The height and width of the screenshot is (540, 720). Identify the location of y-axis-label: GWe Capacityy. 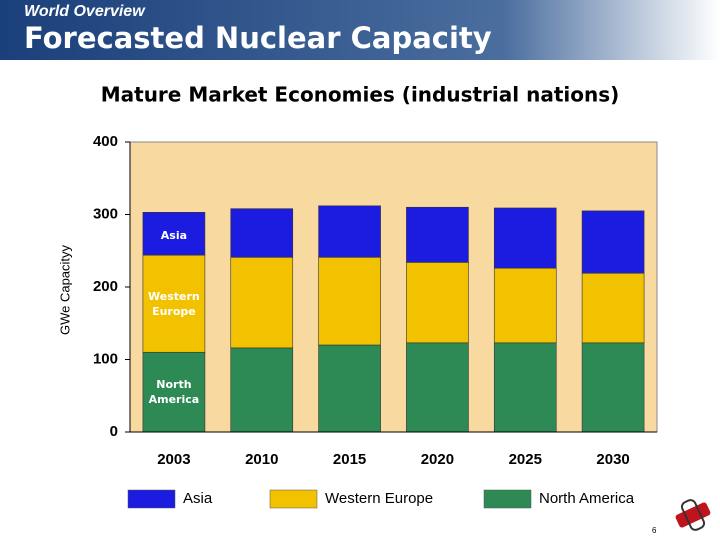
(64, 289).